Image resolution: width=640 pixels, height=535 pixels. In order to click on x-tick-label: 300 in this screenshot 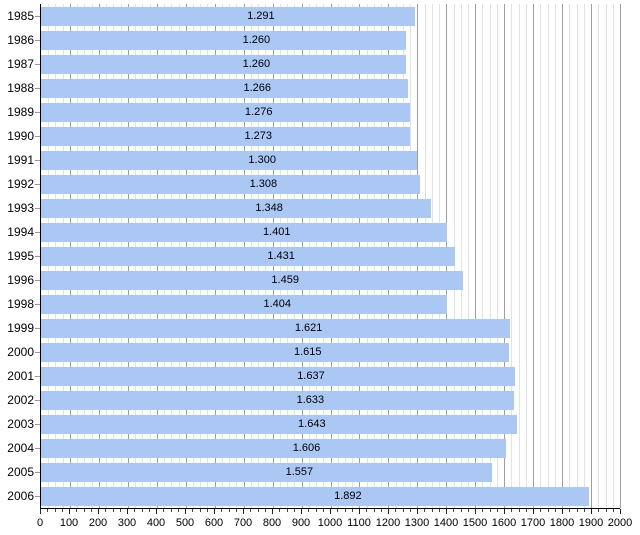, I will do `click(127, 523)`.